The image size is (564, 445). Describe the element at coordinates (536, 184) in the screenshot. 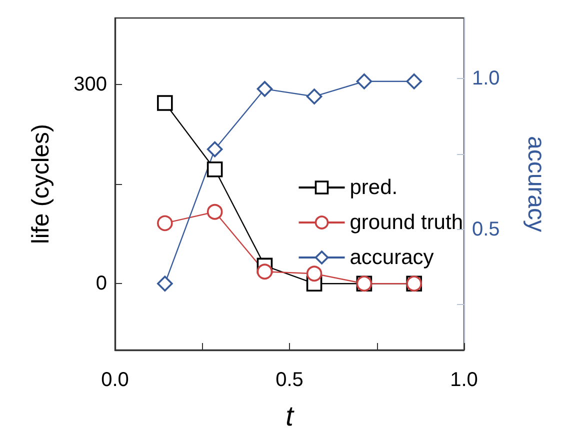

I see `y2-axis-title: accuracy` at that location.